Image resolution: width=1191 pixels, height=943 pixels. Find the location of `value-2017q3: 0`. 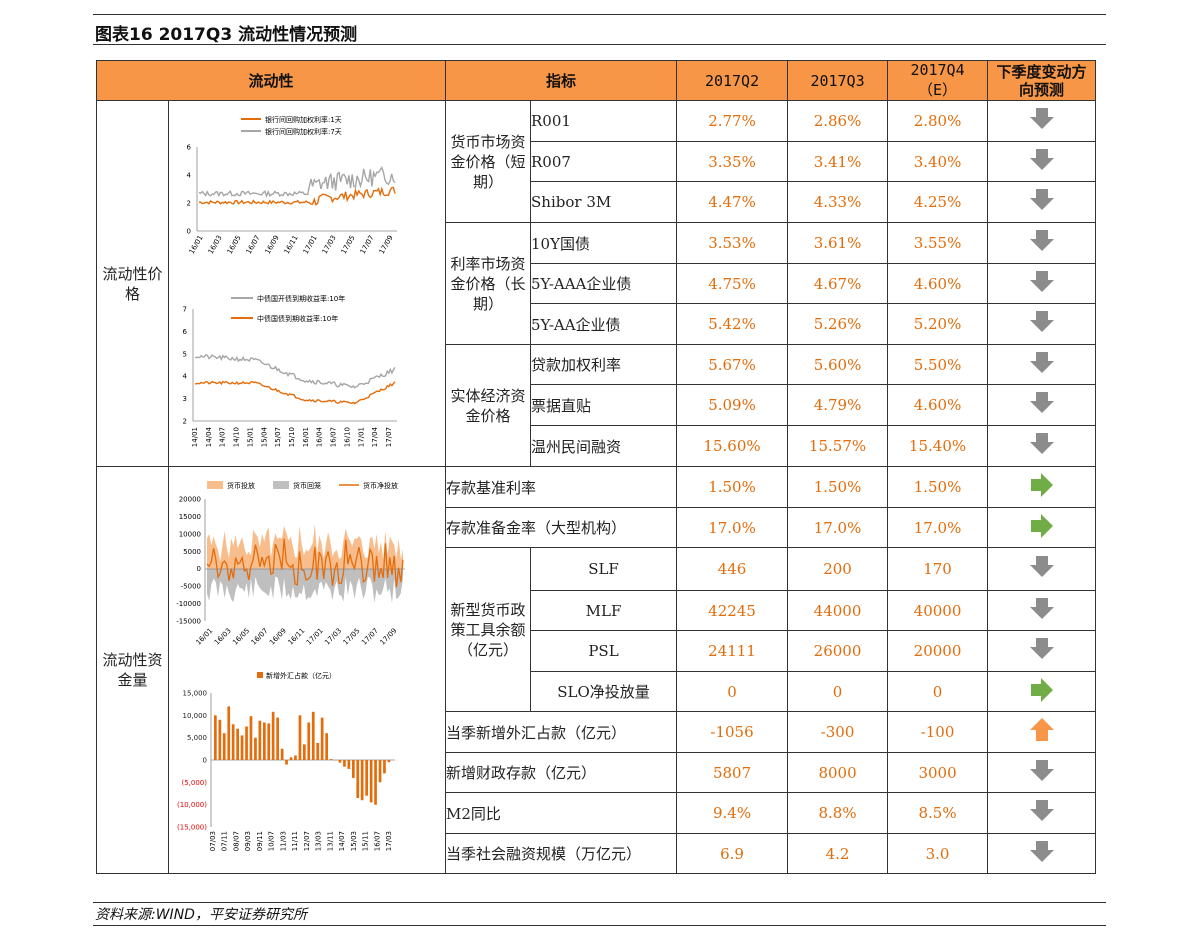

value-2017q3: 0 is located at coordinates (838, 691).